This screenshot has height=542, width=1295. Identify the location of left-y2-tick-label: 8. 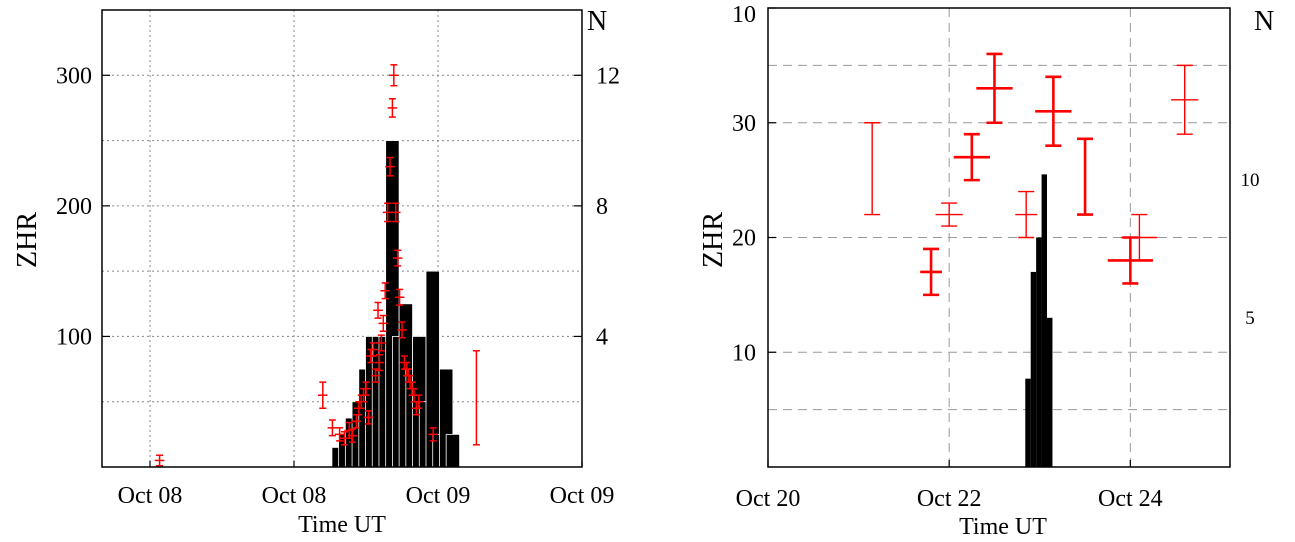
(602, 207).